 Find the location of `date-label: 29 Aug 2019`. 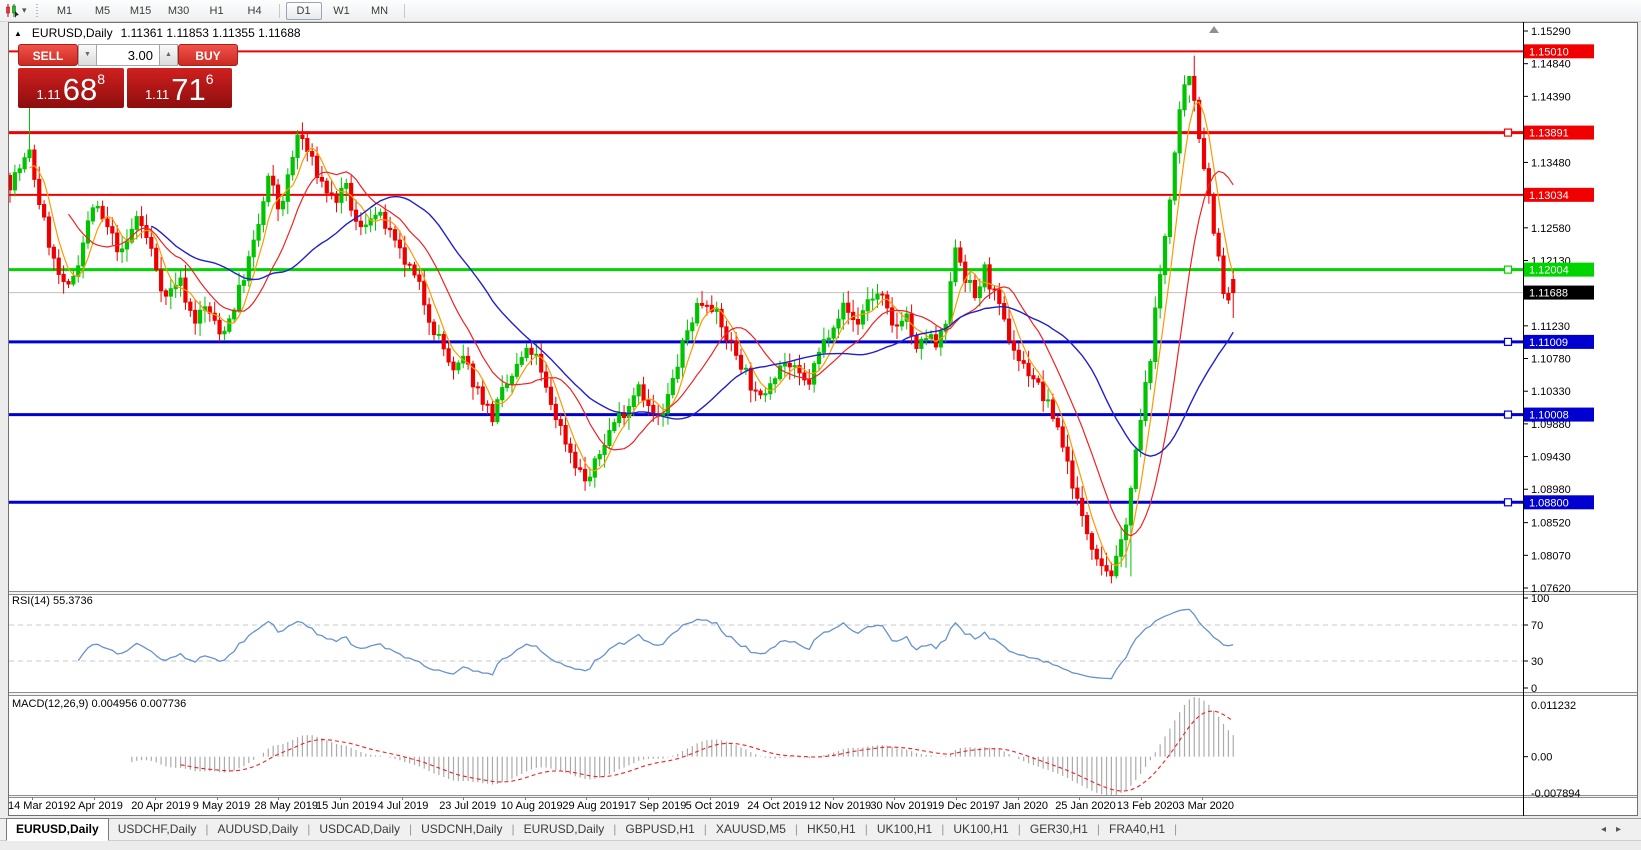

date-label: 29 Aug 2019 is located at coordinates (593, 806).